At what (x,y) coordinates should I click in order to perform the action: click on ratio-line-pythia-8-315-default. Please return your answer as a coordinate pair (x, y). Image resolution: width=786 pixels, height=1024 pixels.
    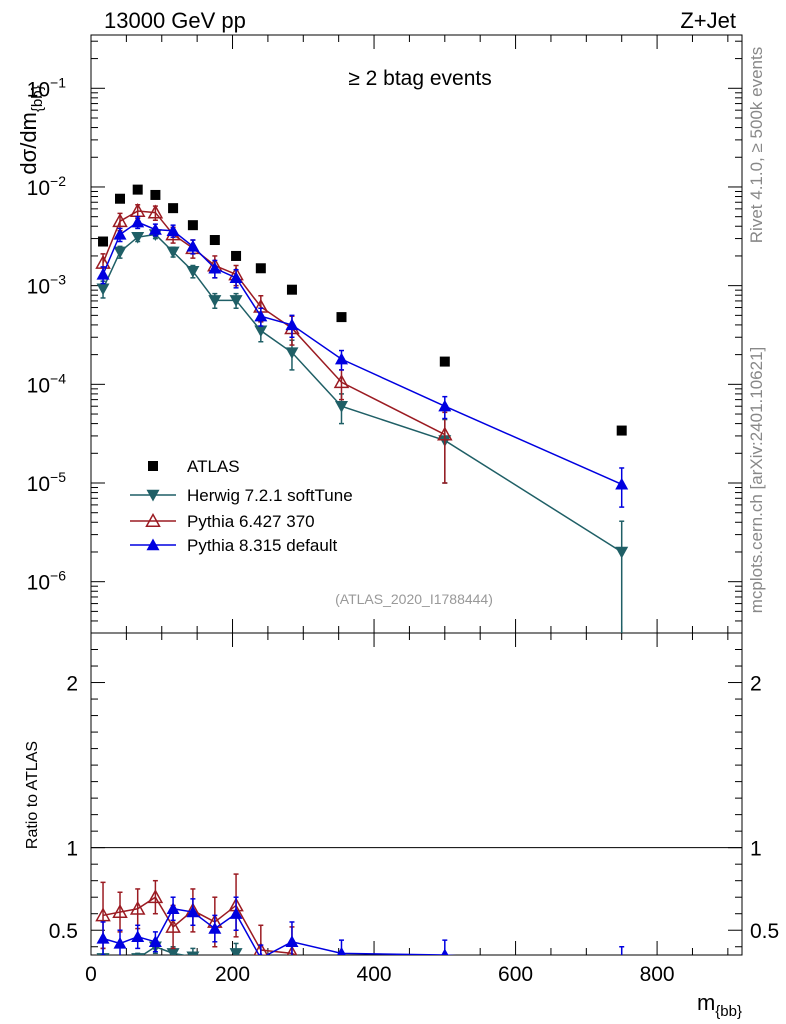
    Looking at the image, I should click on (279, 931).